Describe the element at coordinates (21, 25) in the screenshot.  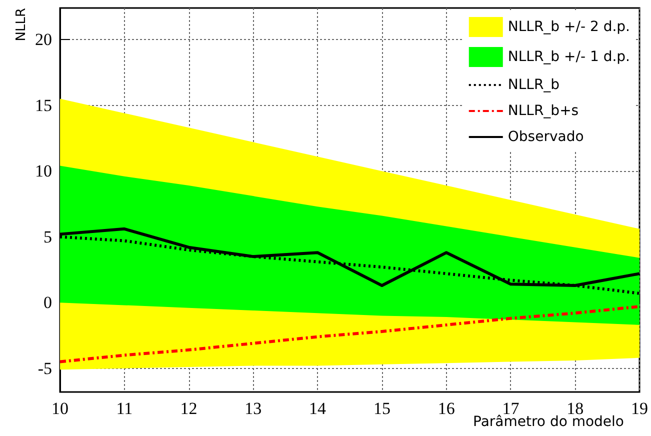
I see `y-axis-title: NLLR` at that location.